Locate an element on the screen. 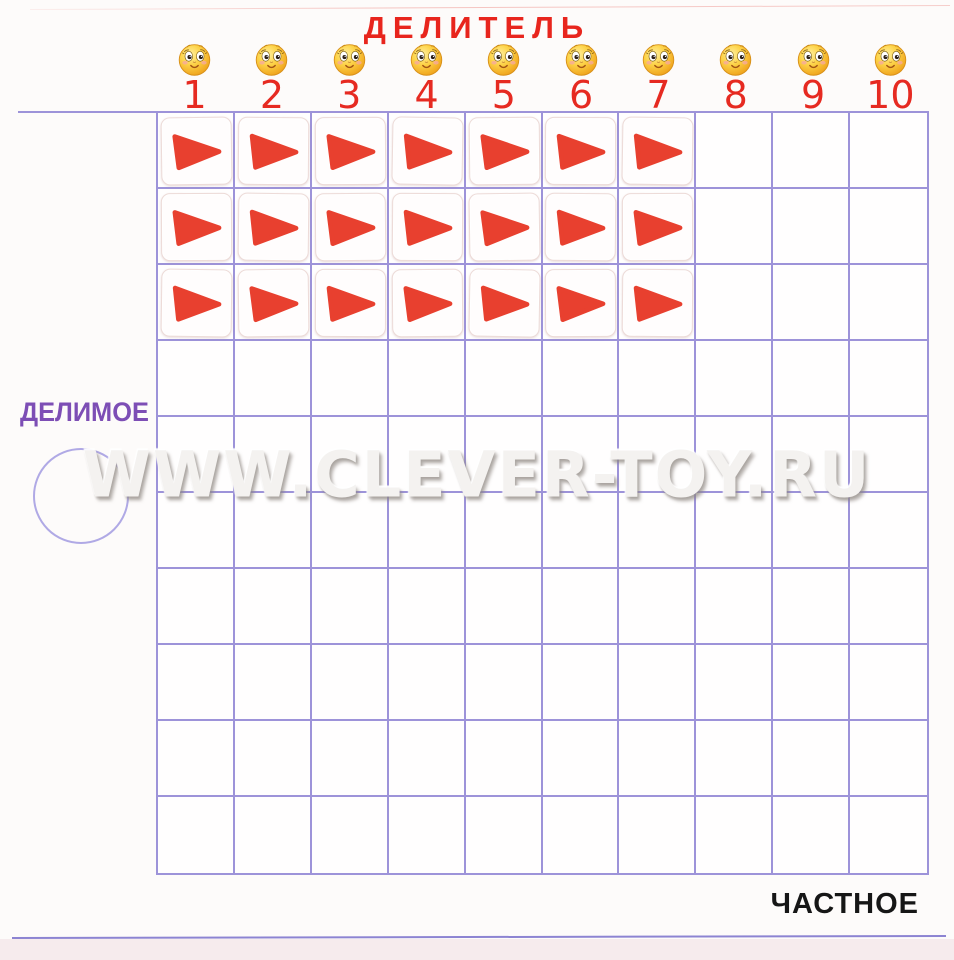 Image resolution: width=954 pixels, height=960 pixels. dividend-slot-circle is located at coordinates (81, 496).